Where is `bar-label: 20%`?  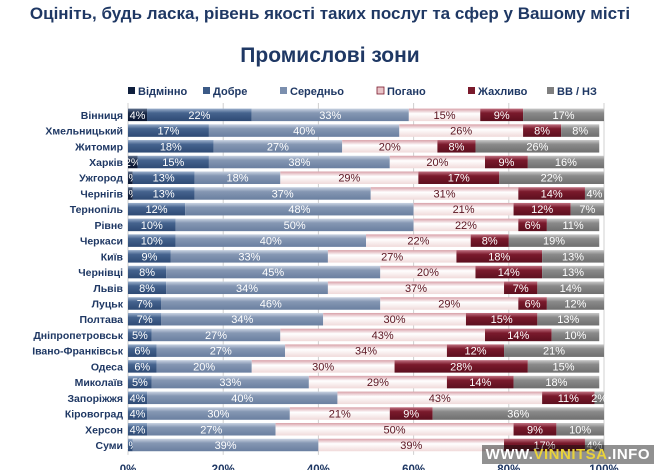
bar-label: 20% is located at coordinates (390, 147).